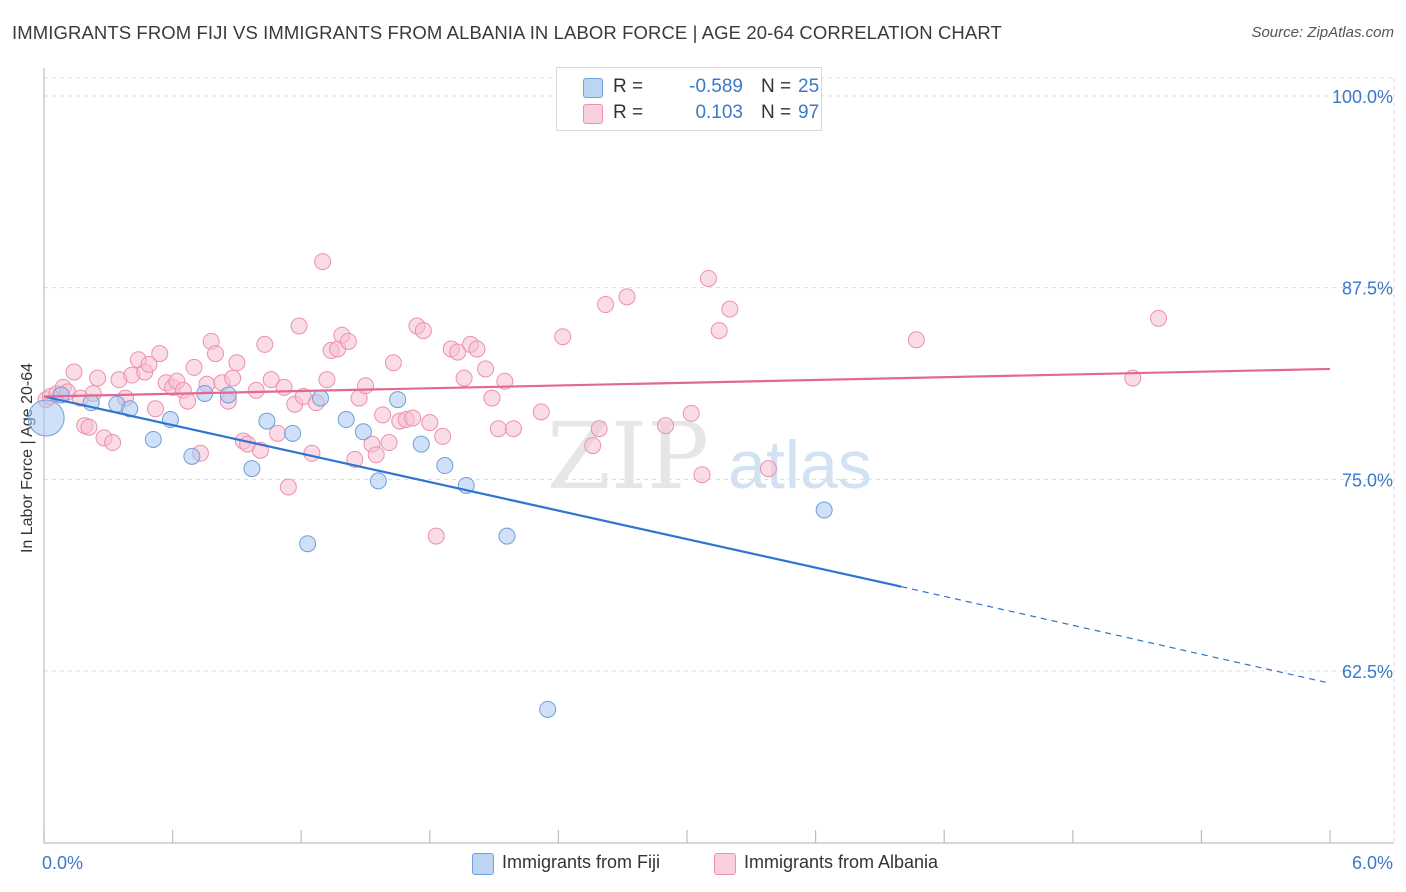 The image size is (1406, 892). What do you see at coordinates (719, 112) in the screenshot?
I see `legend-r-value: 0.103` at bounding box center [719, 112].